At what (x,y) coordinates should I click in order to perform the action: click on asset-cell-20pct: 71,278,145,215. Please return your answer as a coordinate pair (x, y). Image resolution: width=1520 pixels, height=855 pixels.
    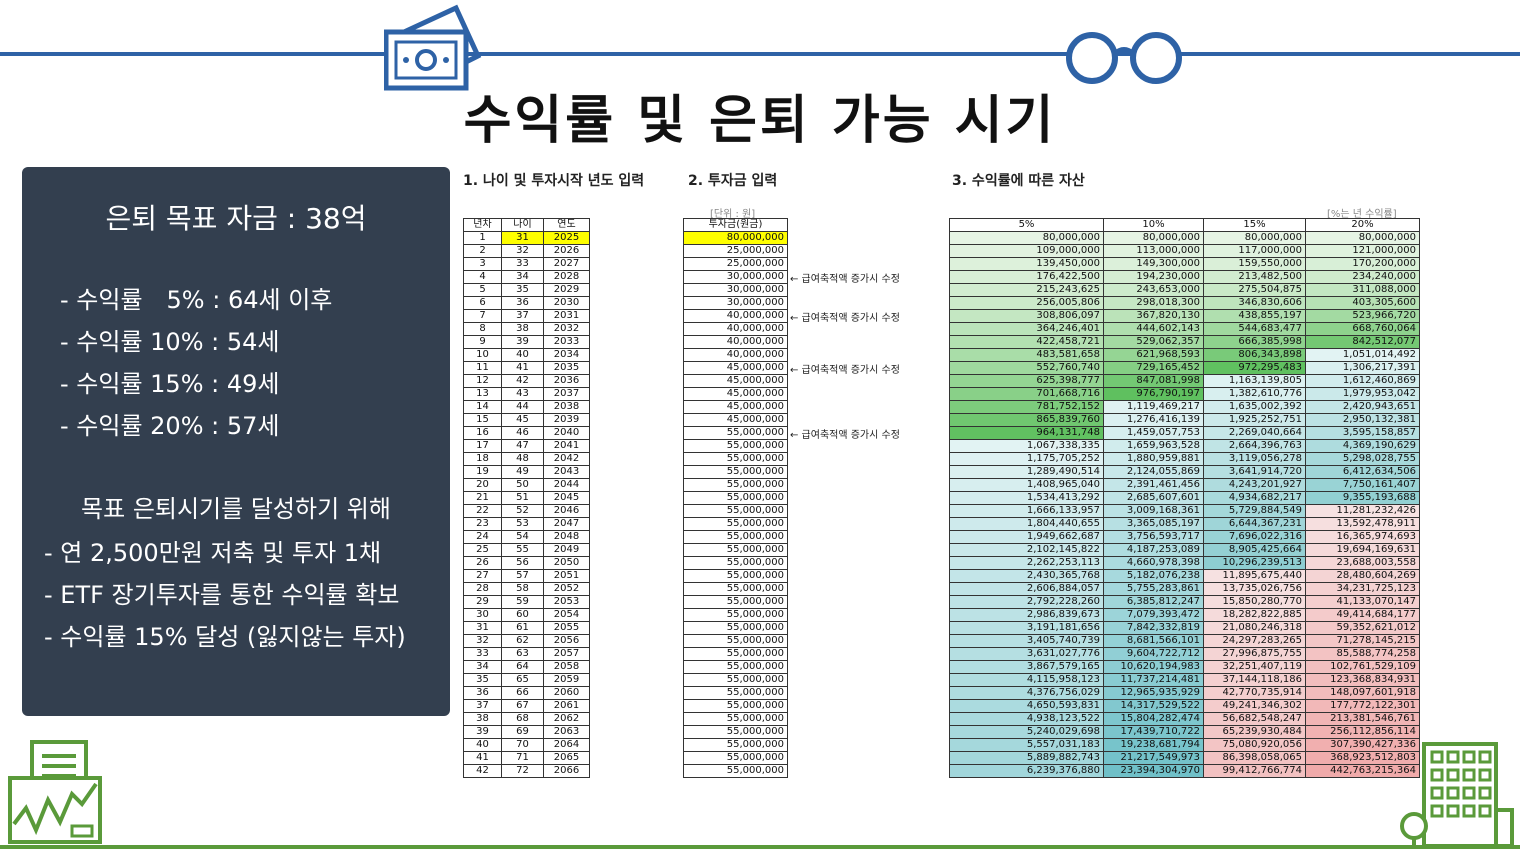
    Looking at the image, I should click on (1362, 641).